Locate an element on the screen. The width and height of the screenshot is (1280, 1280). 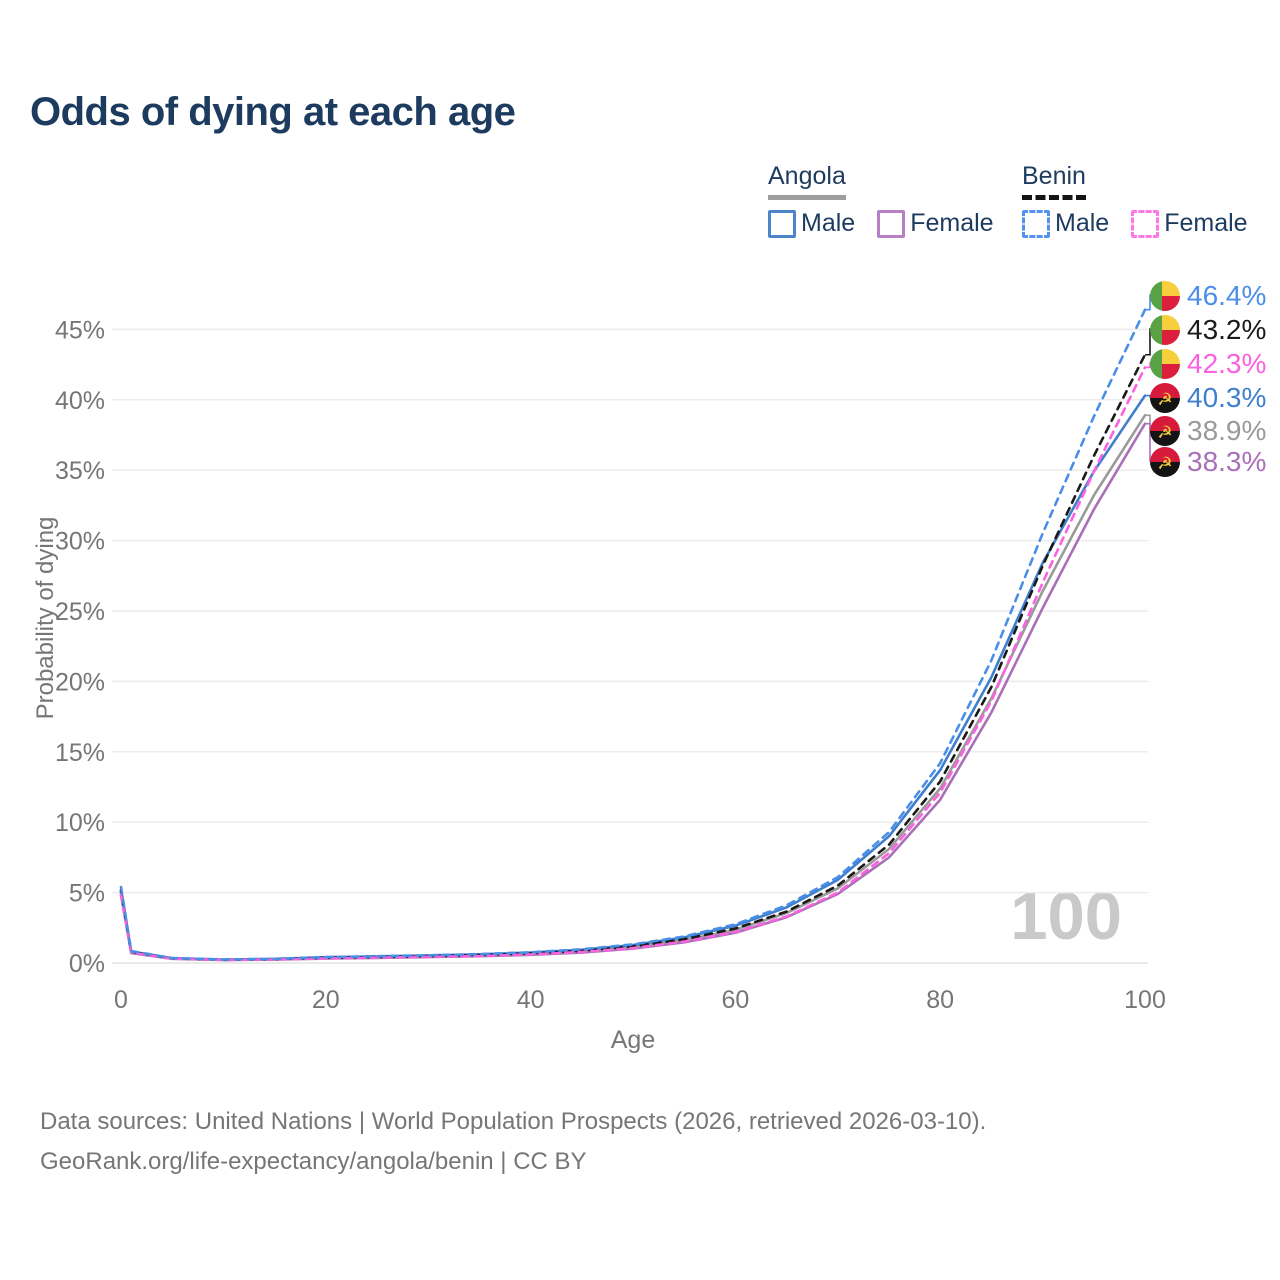
y-tick-label: 0% is located at coordinates (87, 964).